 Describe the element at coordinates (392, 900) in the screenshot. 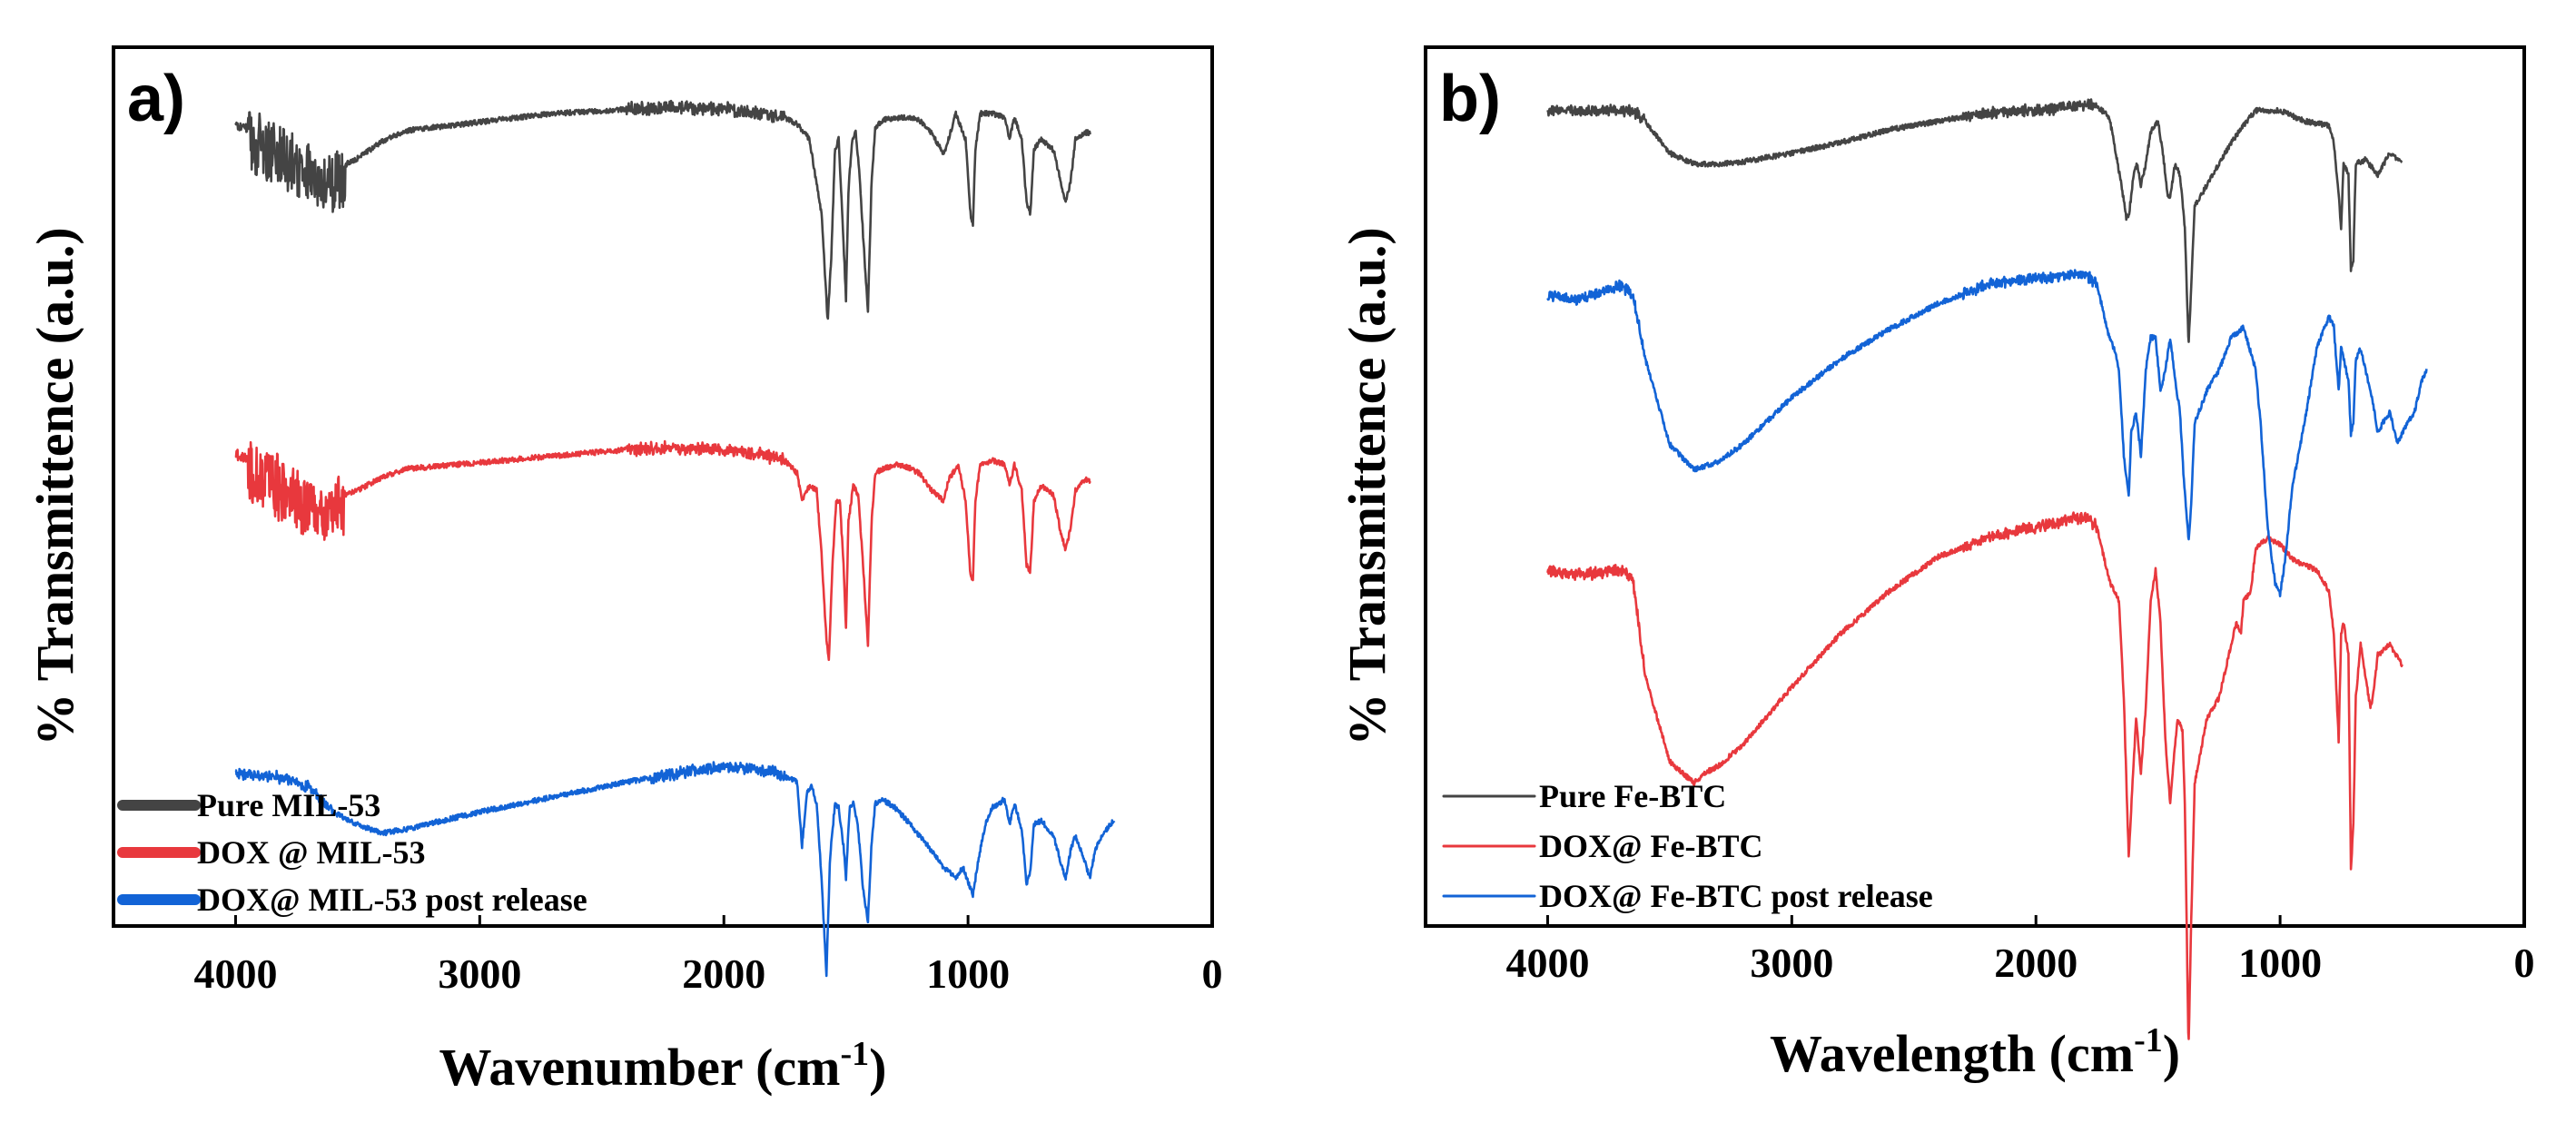

I see `legend-label: DOX@ MIL-53 post release` at that location.